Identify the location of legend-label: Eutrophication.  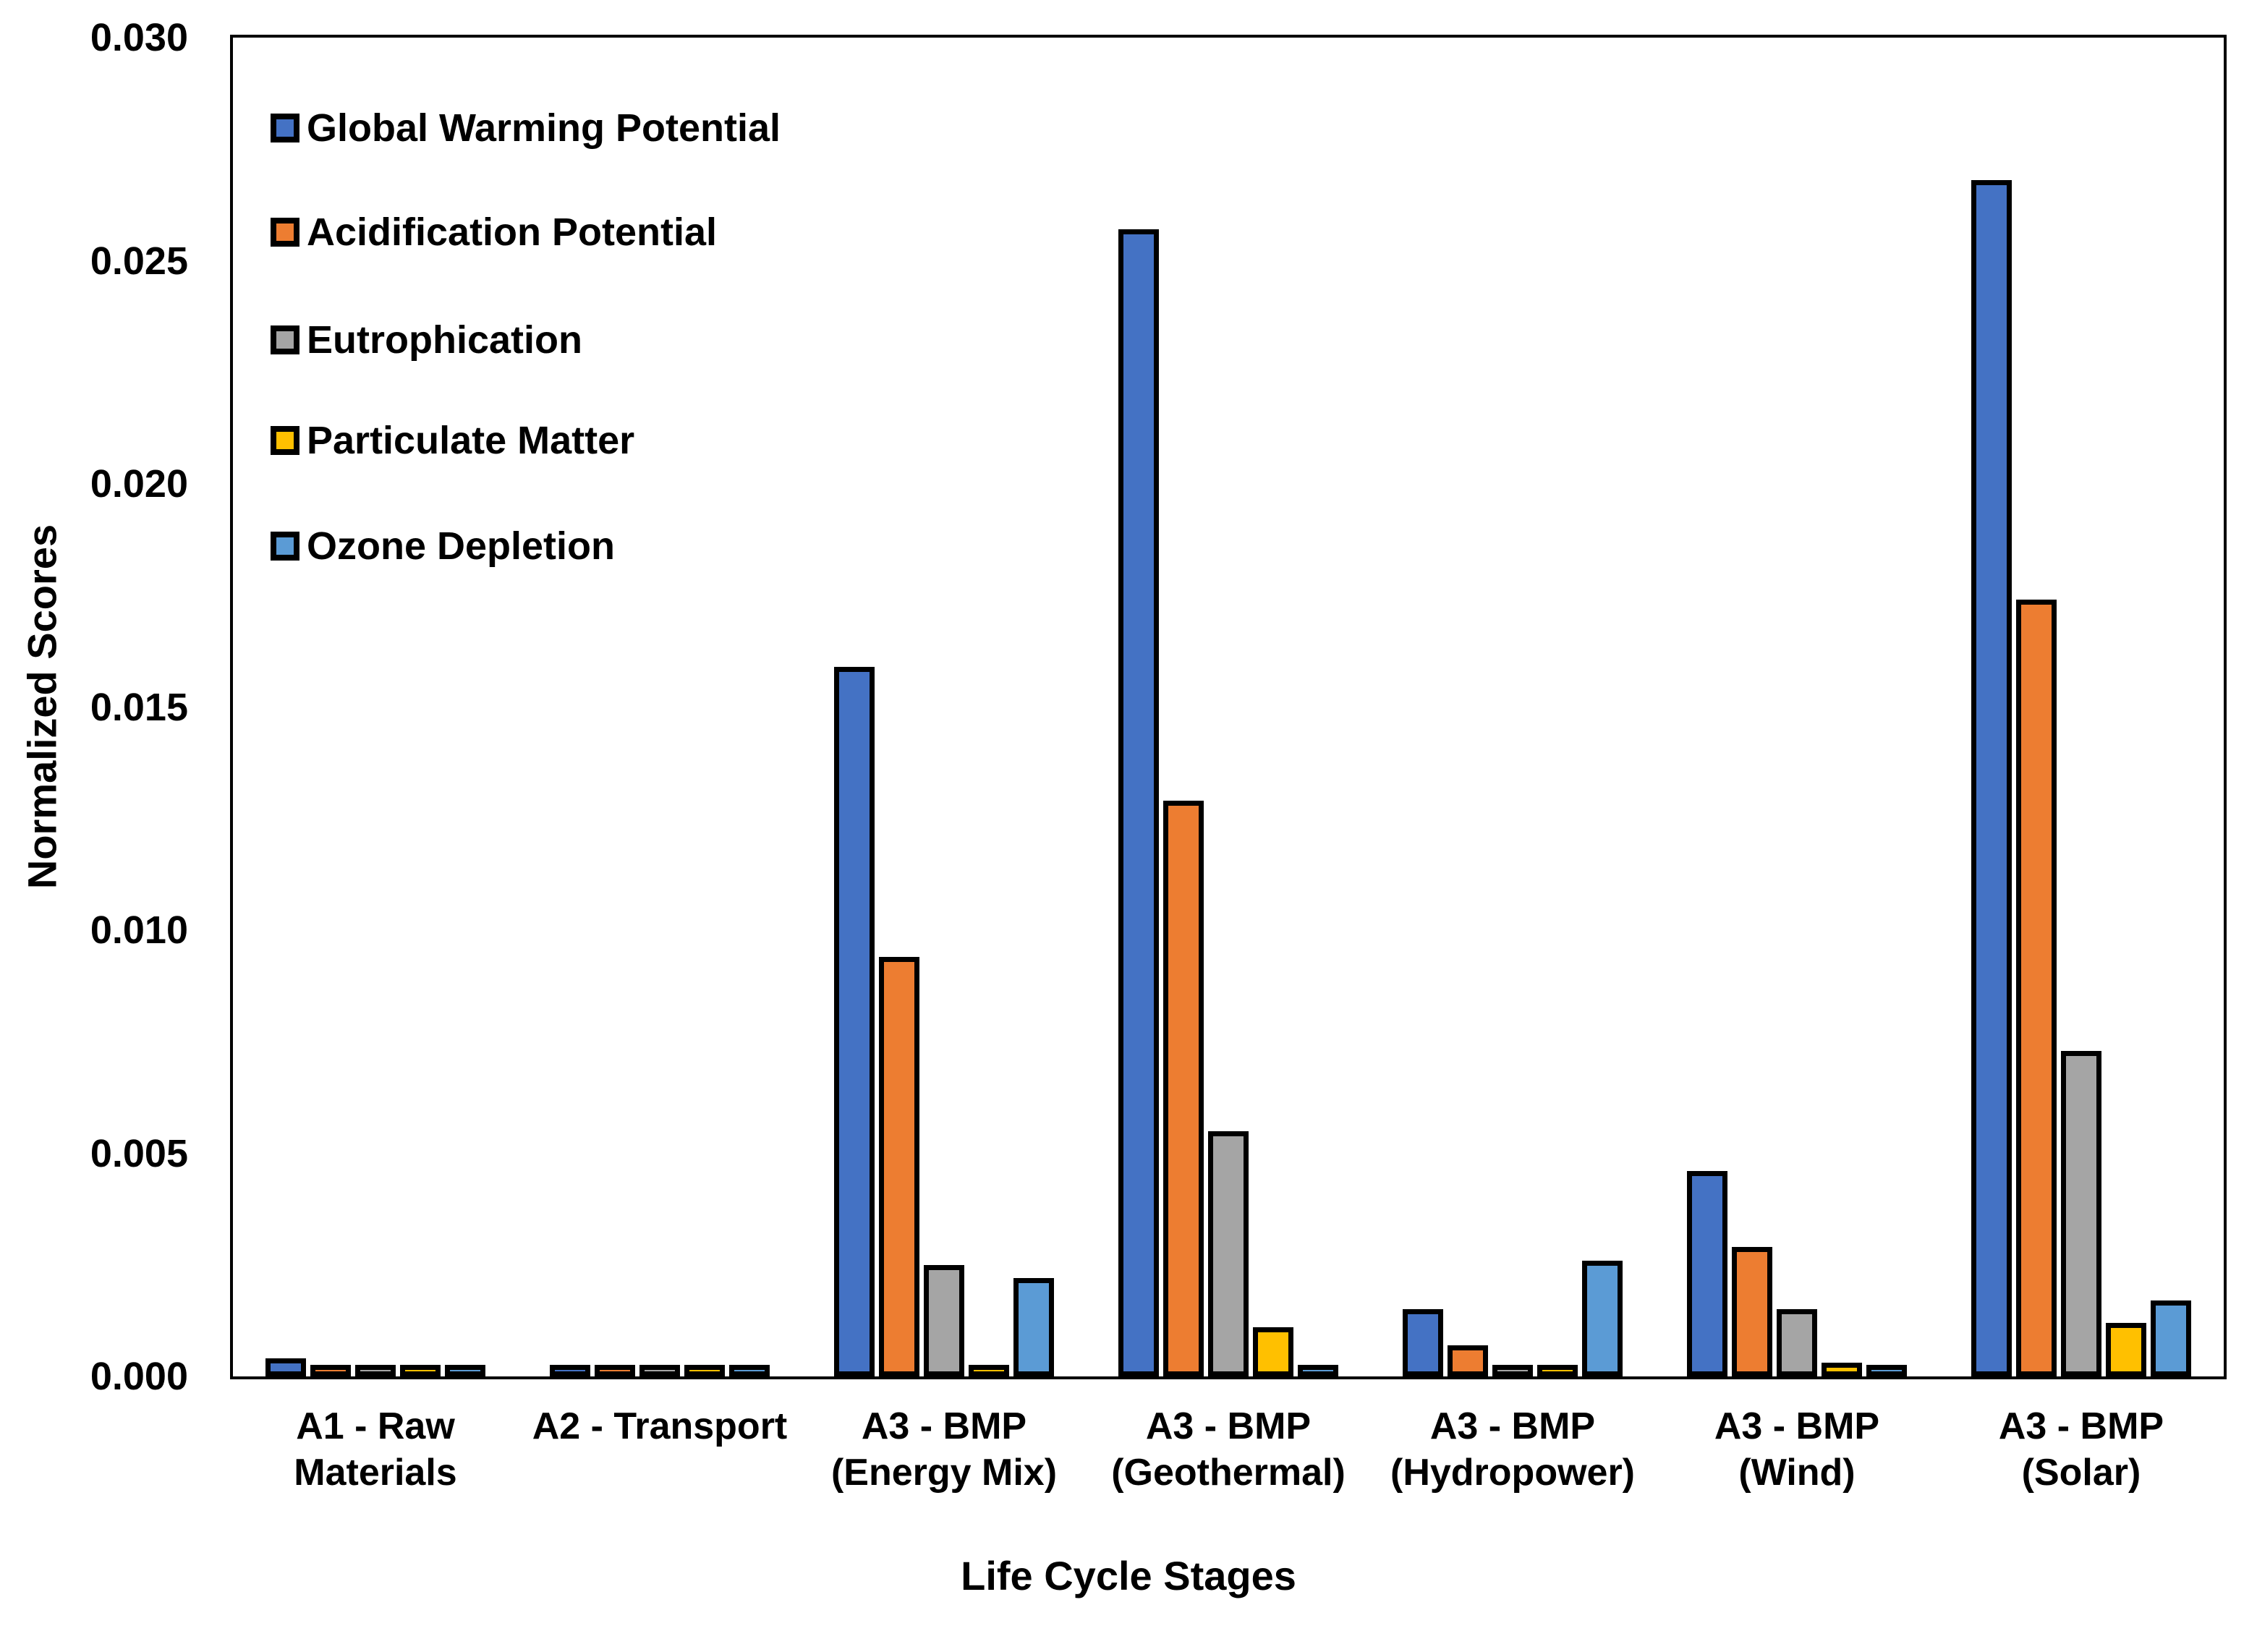
(444, 340).